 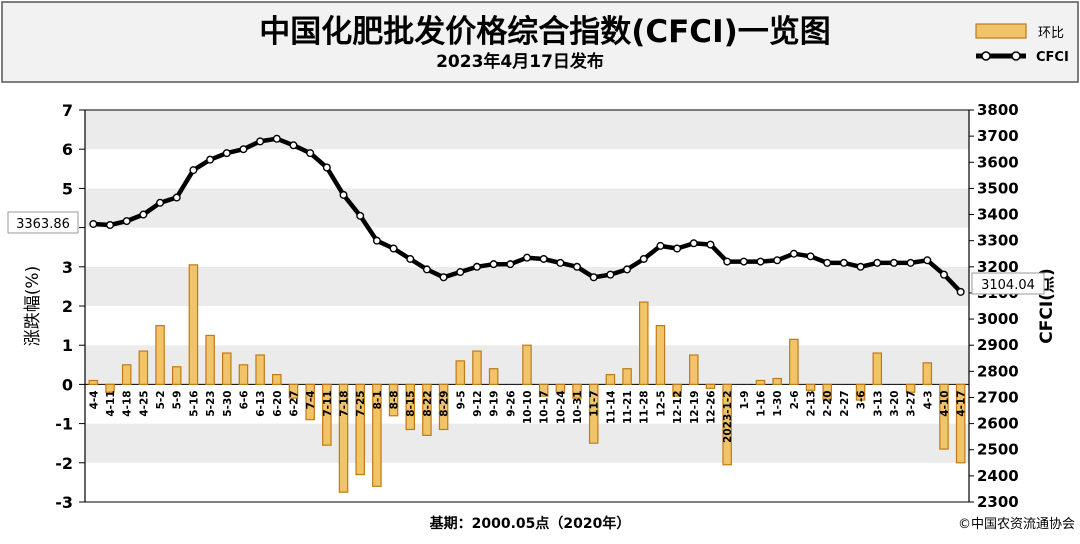 What do you see at coordinates (67, 110) in the screenshot?
I see `left-tick-label: 7` at bounding box center [67, 110].